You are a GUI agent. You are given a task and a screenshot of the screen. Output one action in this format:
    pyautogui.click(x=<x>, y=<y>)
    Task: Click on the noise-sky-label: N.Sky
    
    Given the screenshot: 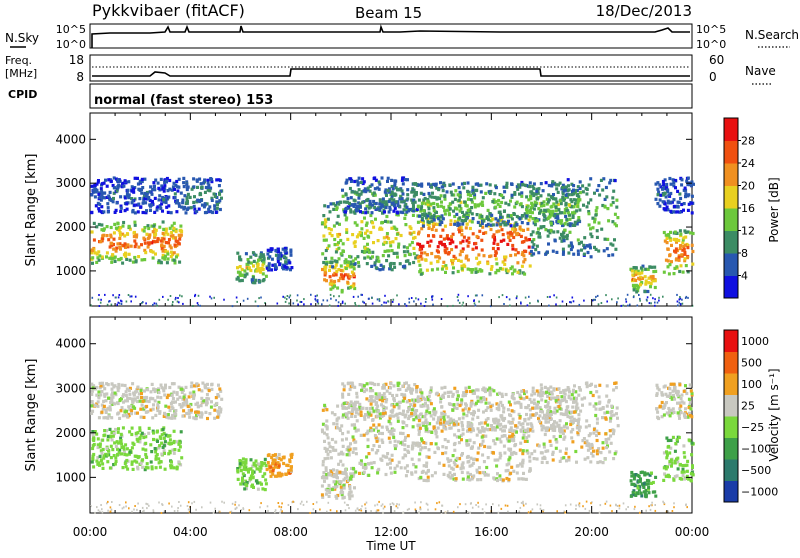 What is the action you would take?
    pyautogui.click(x=22, y=38)
    